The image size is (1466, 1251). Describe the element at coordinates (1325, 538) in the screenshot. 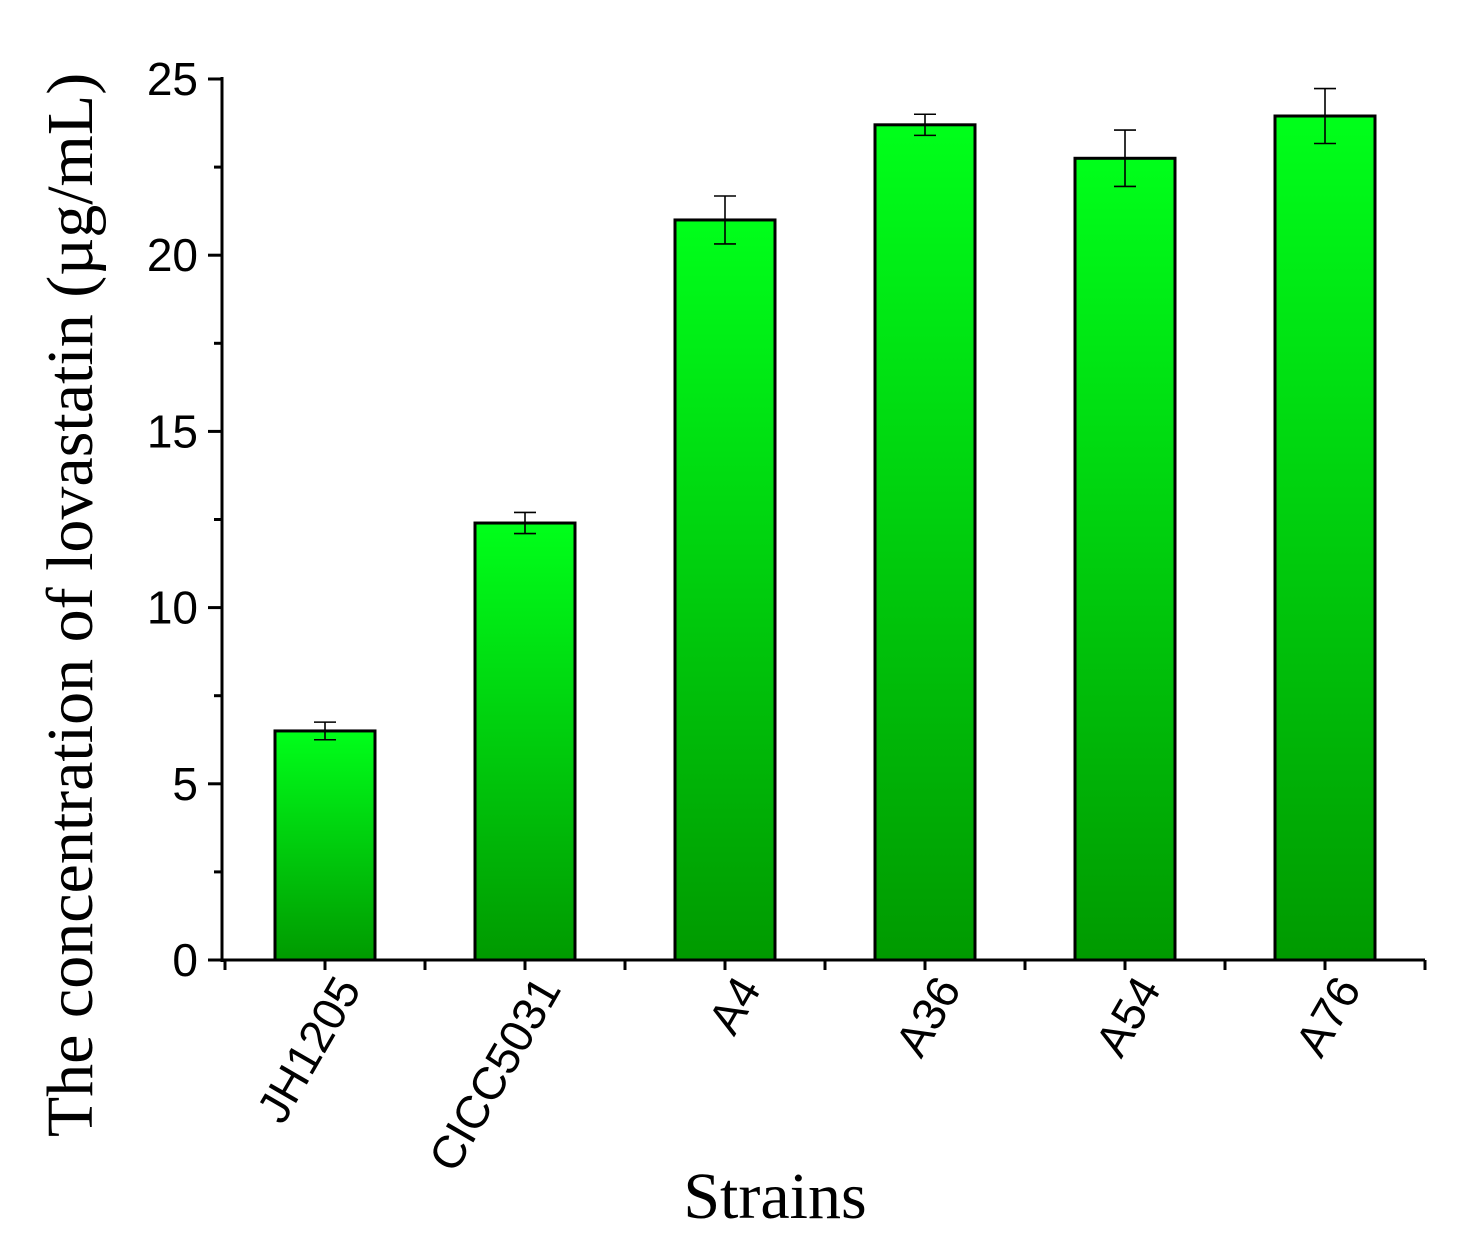

I see `bar-a76` at that location.